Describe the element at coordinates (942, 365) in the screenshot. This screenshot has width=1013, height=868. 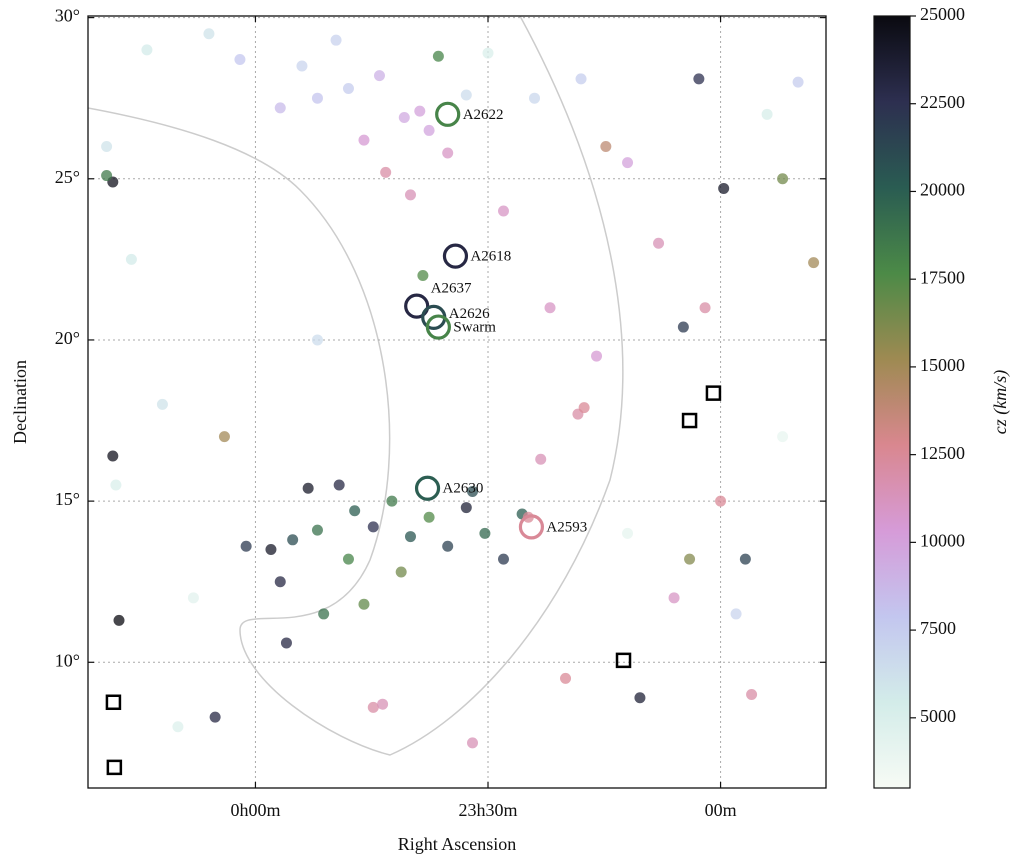
I see `colorbar-tick-label: 15000` at that location.